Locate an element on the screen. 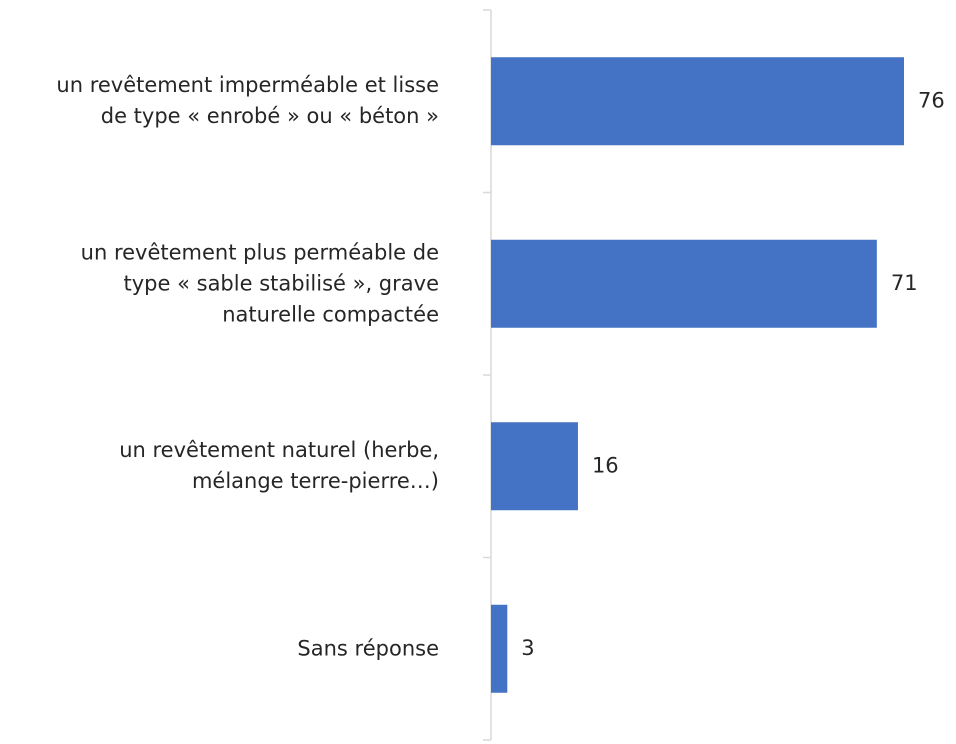 This screenshot has width=956, height=744. value-label: 16 is located at coordinates (605, 465).